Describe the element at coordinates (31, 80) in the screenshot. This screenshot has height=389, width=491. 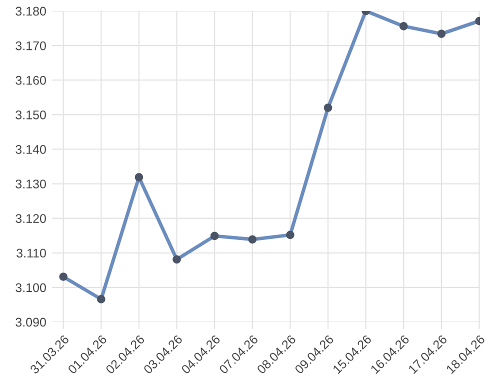
I see `y-tick-label: 3.160` at that location.